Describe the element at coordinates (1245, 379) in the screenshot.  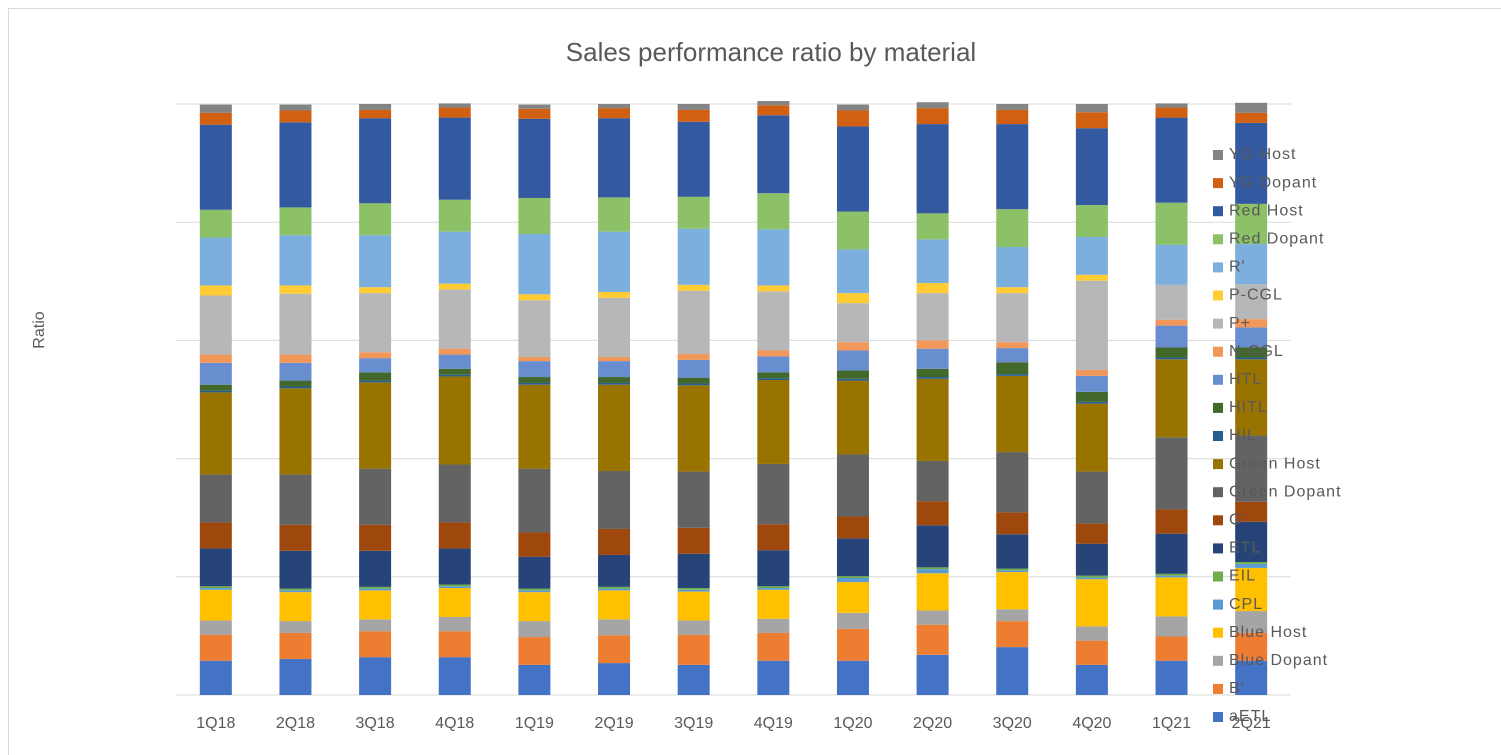
I see `legend-label: HTL` at that location.